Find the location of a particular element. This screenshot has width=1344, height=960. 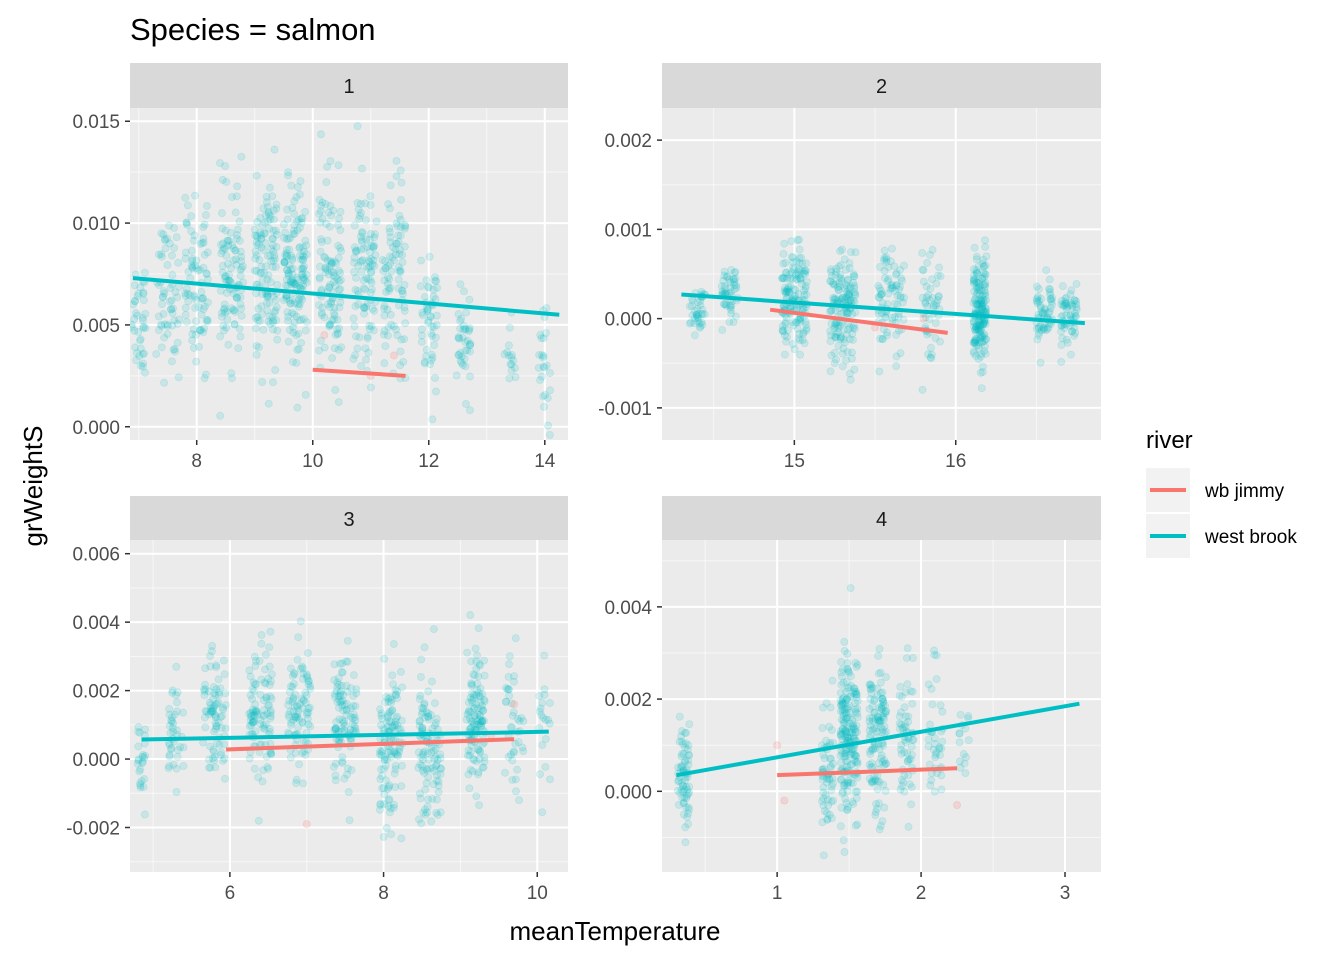

fit-line-west-brook is located at coordinates (345, 735).